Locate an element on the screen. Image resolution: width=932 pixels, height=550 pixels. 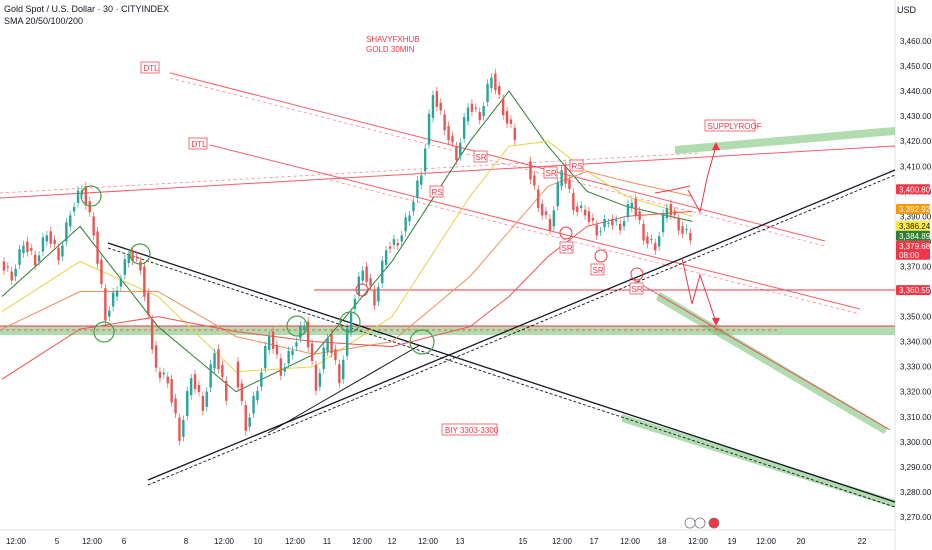
price-tick-label: 3,450.00 is located at coordinates (916, 66).